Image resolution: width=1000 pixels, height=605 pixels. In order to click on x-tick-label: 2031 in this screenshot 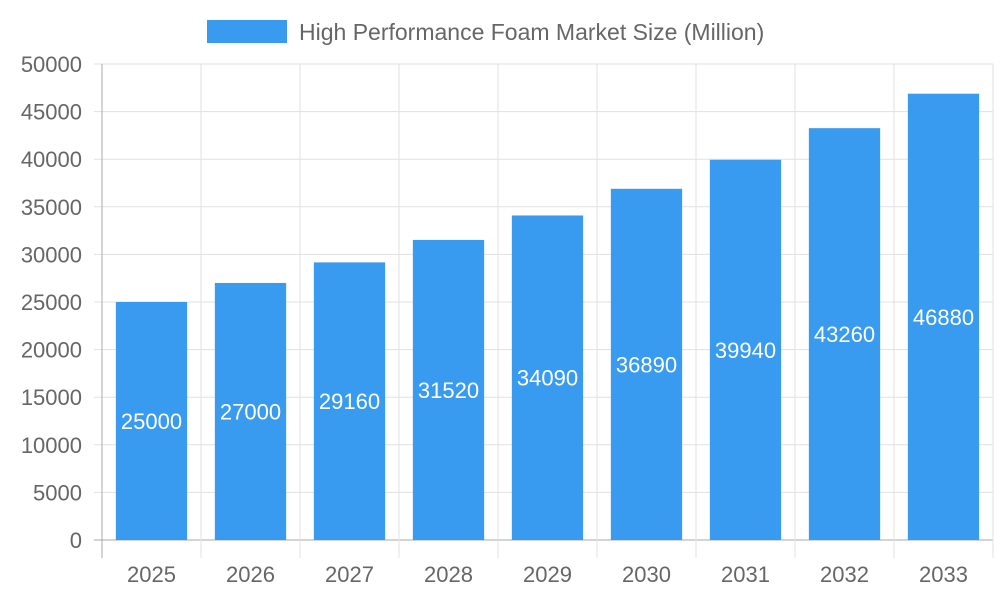, I will do `click(745, 574)`.